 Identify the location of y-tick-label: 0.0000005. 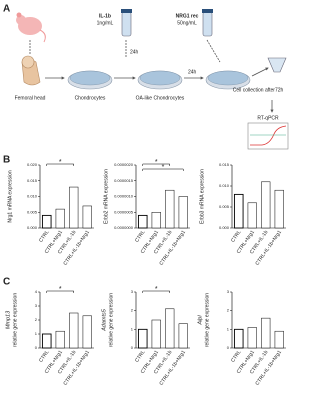
(124, 211).